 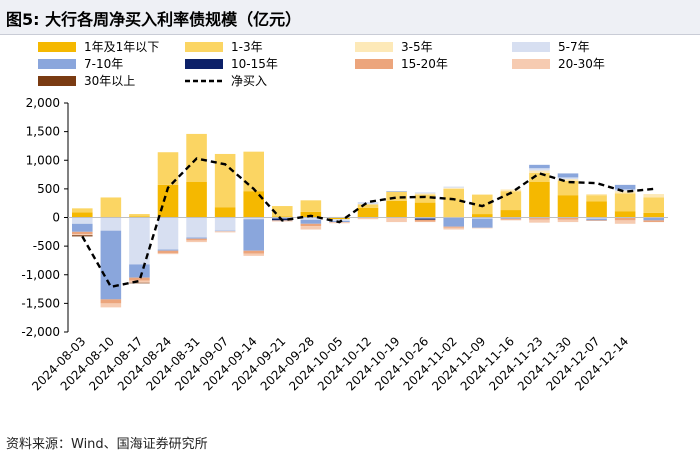 What do you see at coordinates (396, 196) in the screenshot?
I see `bar-2024-10-19-s2` at bounding box center [396, 196].